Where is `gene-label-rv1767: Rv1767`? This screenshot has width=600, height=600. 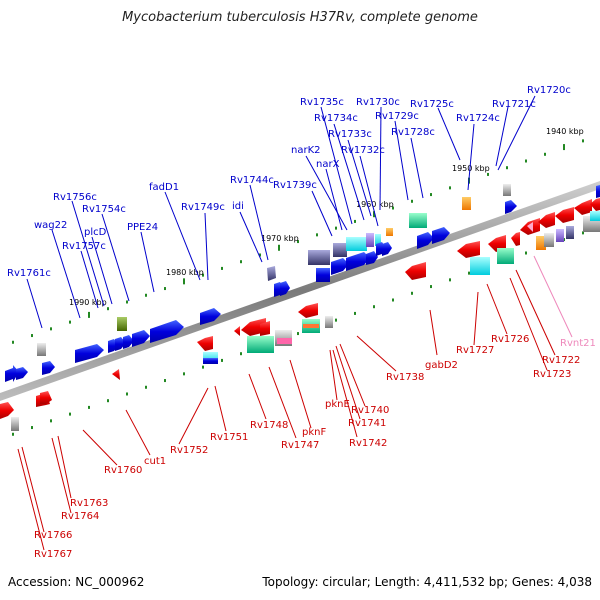 gene-label-rv1767: Rv1767 is located at coordinates (53, 554).